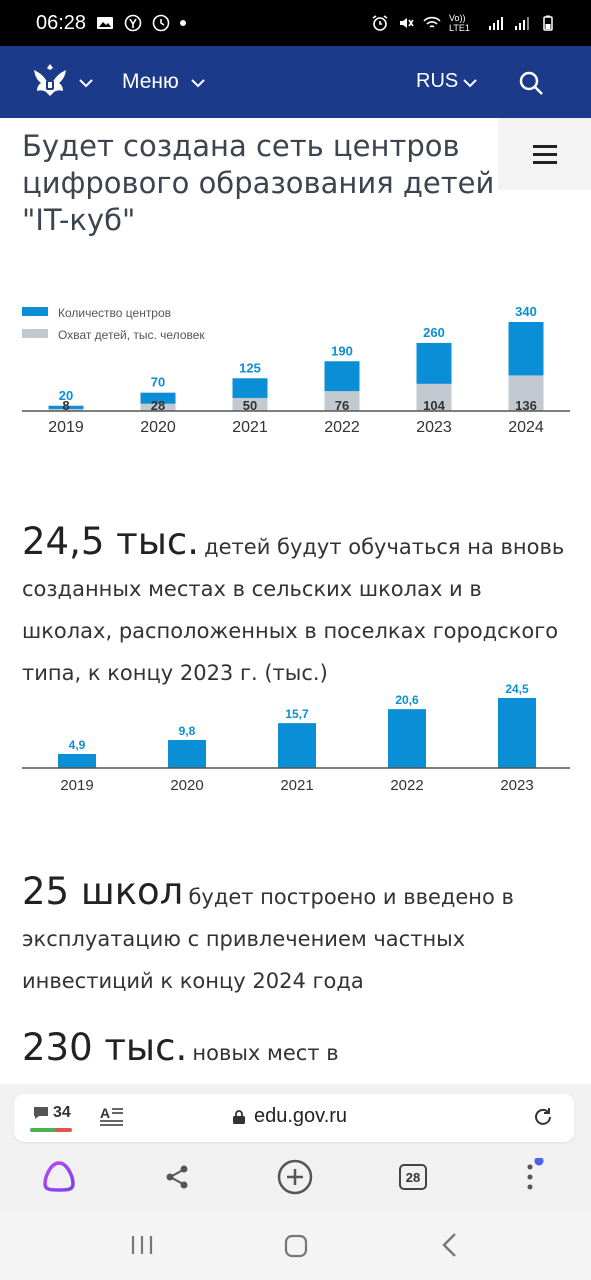  I want to click on stat-places: 230 тыс. новых мест в, so click(297, 1051).